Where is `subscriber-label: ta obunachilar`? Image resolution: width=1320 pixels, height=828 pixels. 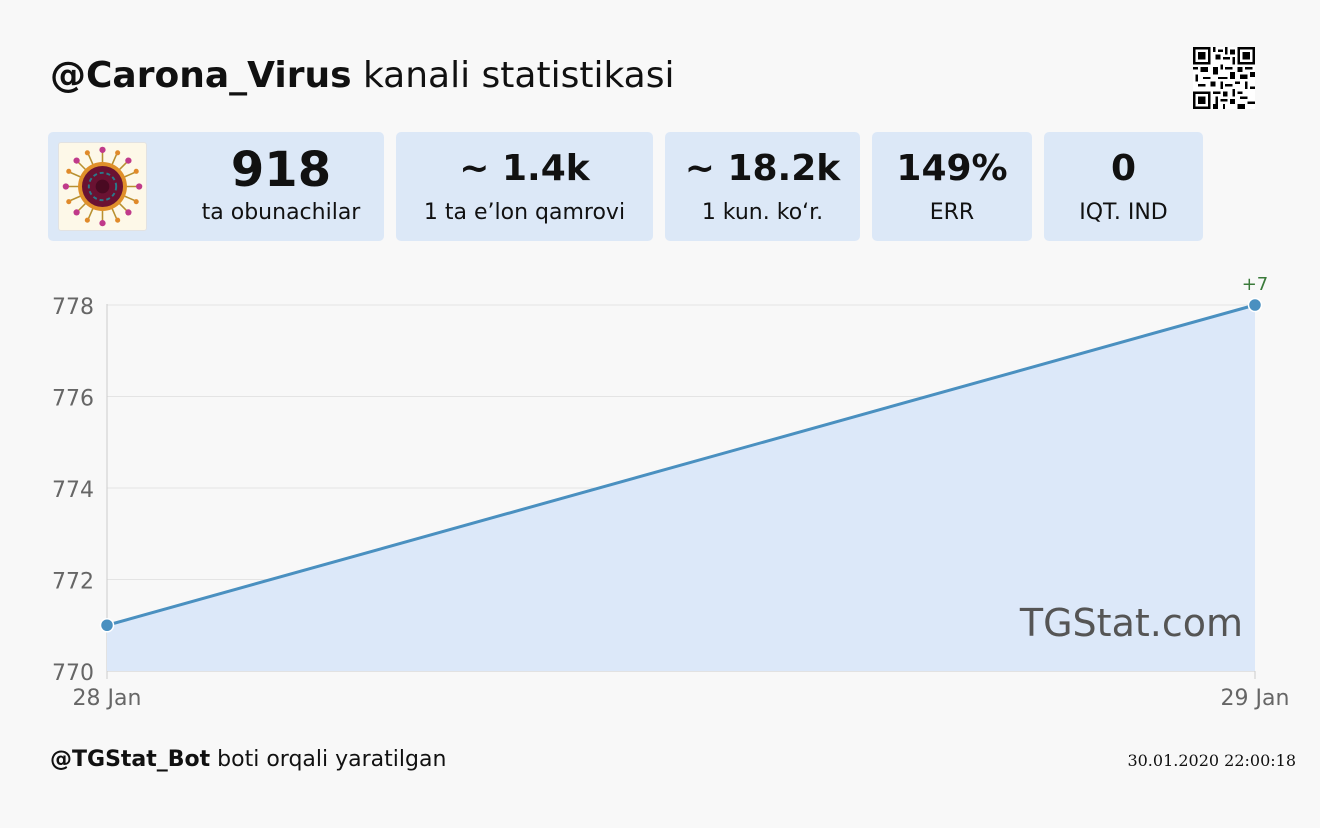
subscriber-label: ta obunachilar is located at coordinates (281, 212).